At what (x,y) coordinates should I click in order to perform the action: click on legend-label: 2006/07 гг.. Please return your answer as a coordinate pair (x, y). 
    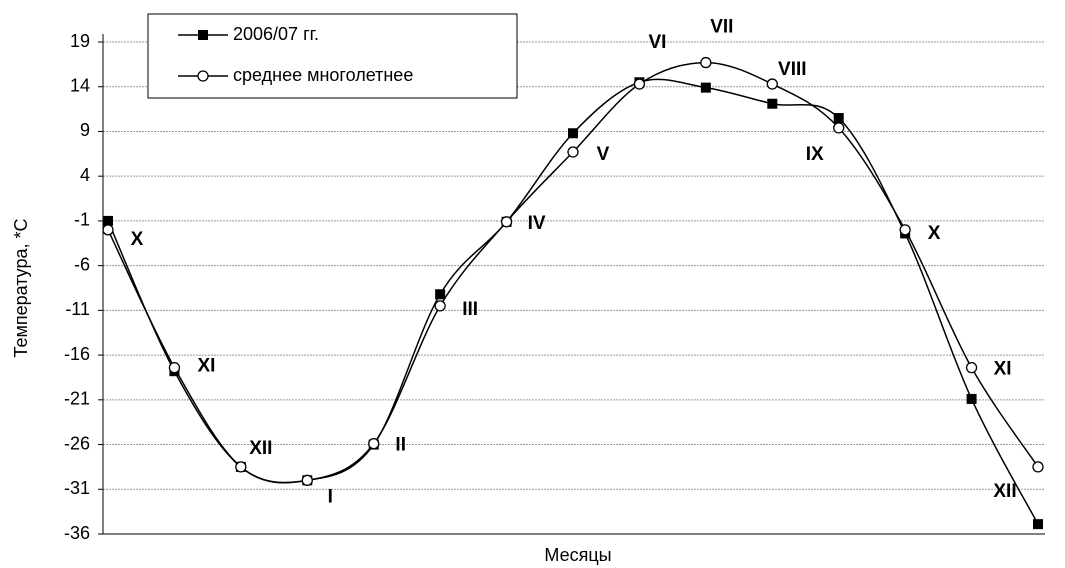
    Looking at the image, I should click on (276, 34).